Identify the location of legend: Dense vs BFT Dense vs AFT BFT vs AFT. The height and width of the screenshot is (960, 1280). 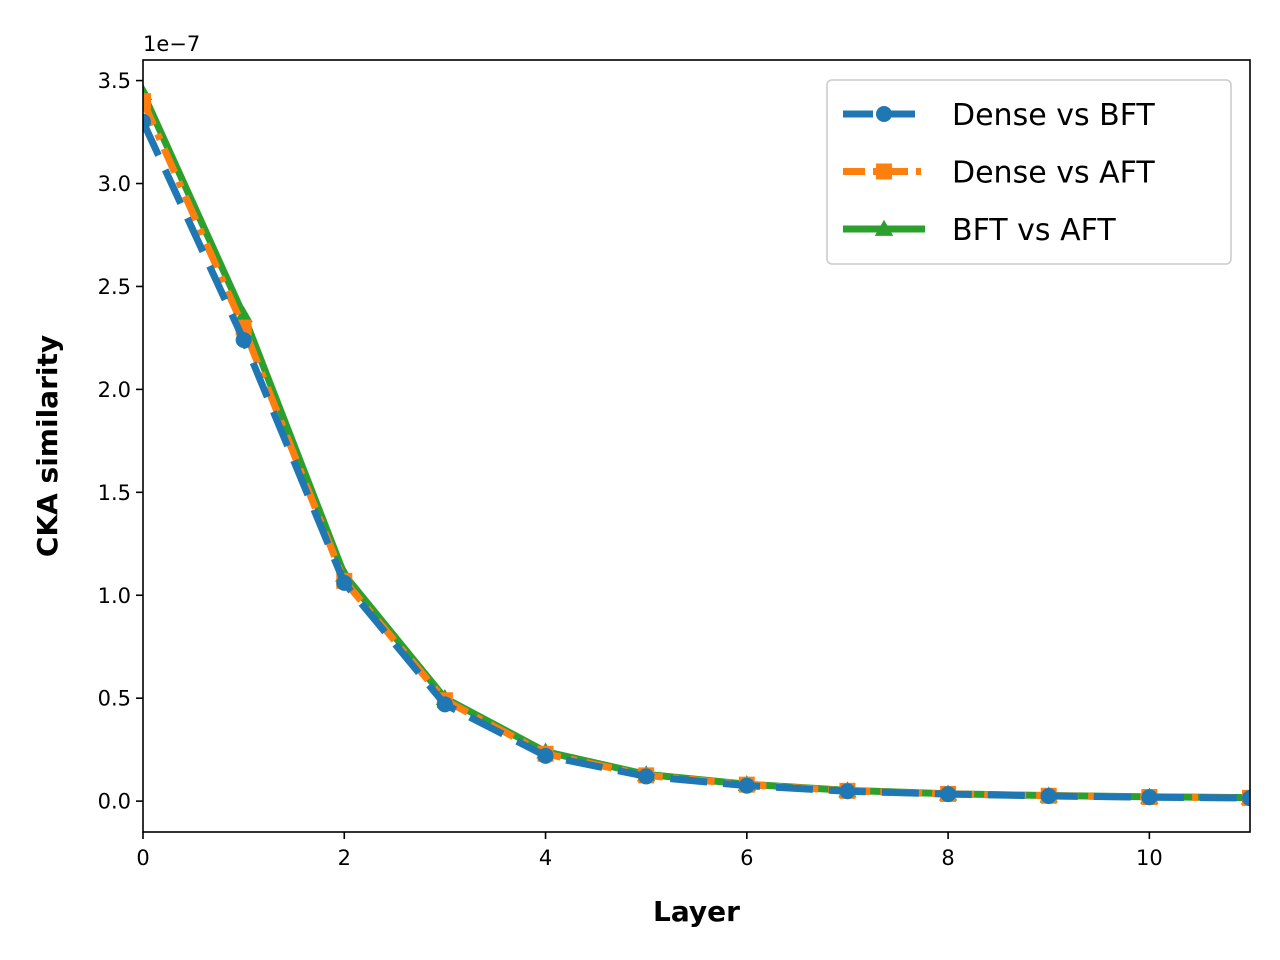
(1029, 172).